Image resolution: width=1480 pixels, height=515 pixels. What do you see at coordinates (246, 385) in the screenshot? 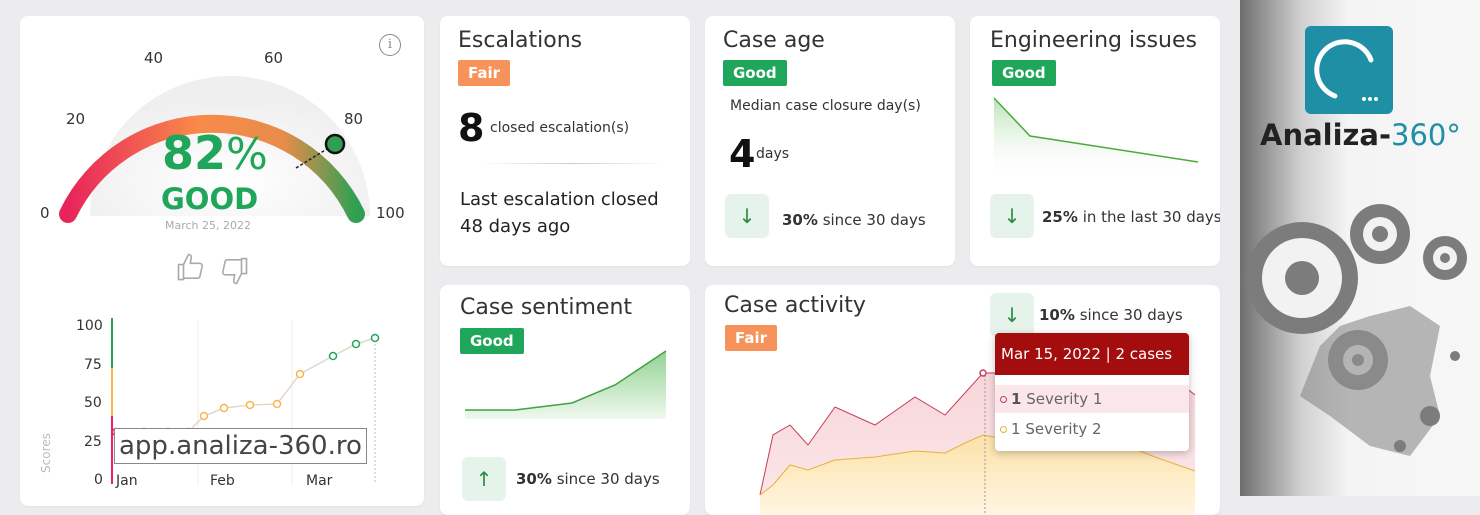
I see `score-series-line` at bounding box center [246, 385].